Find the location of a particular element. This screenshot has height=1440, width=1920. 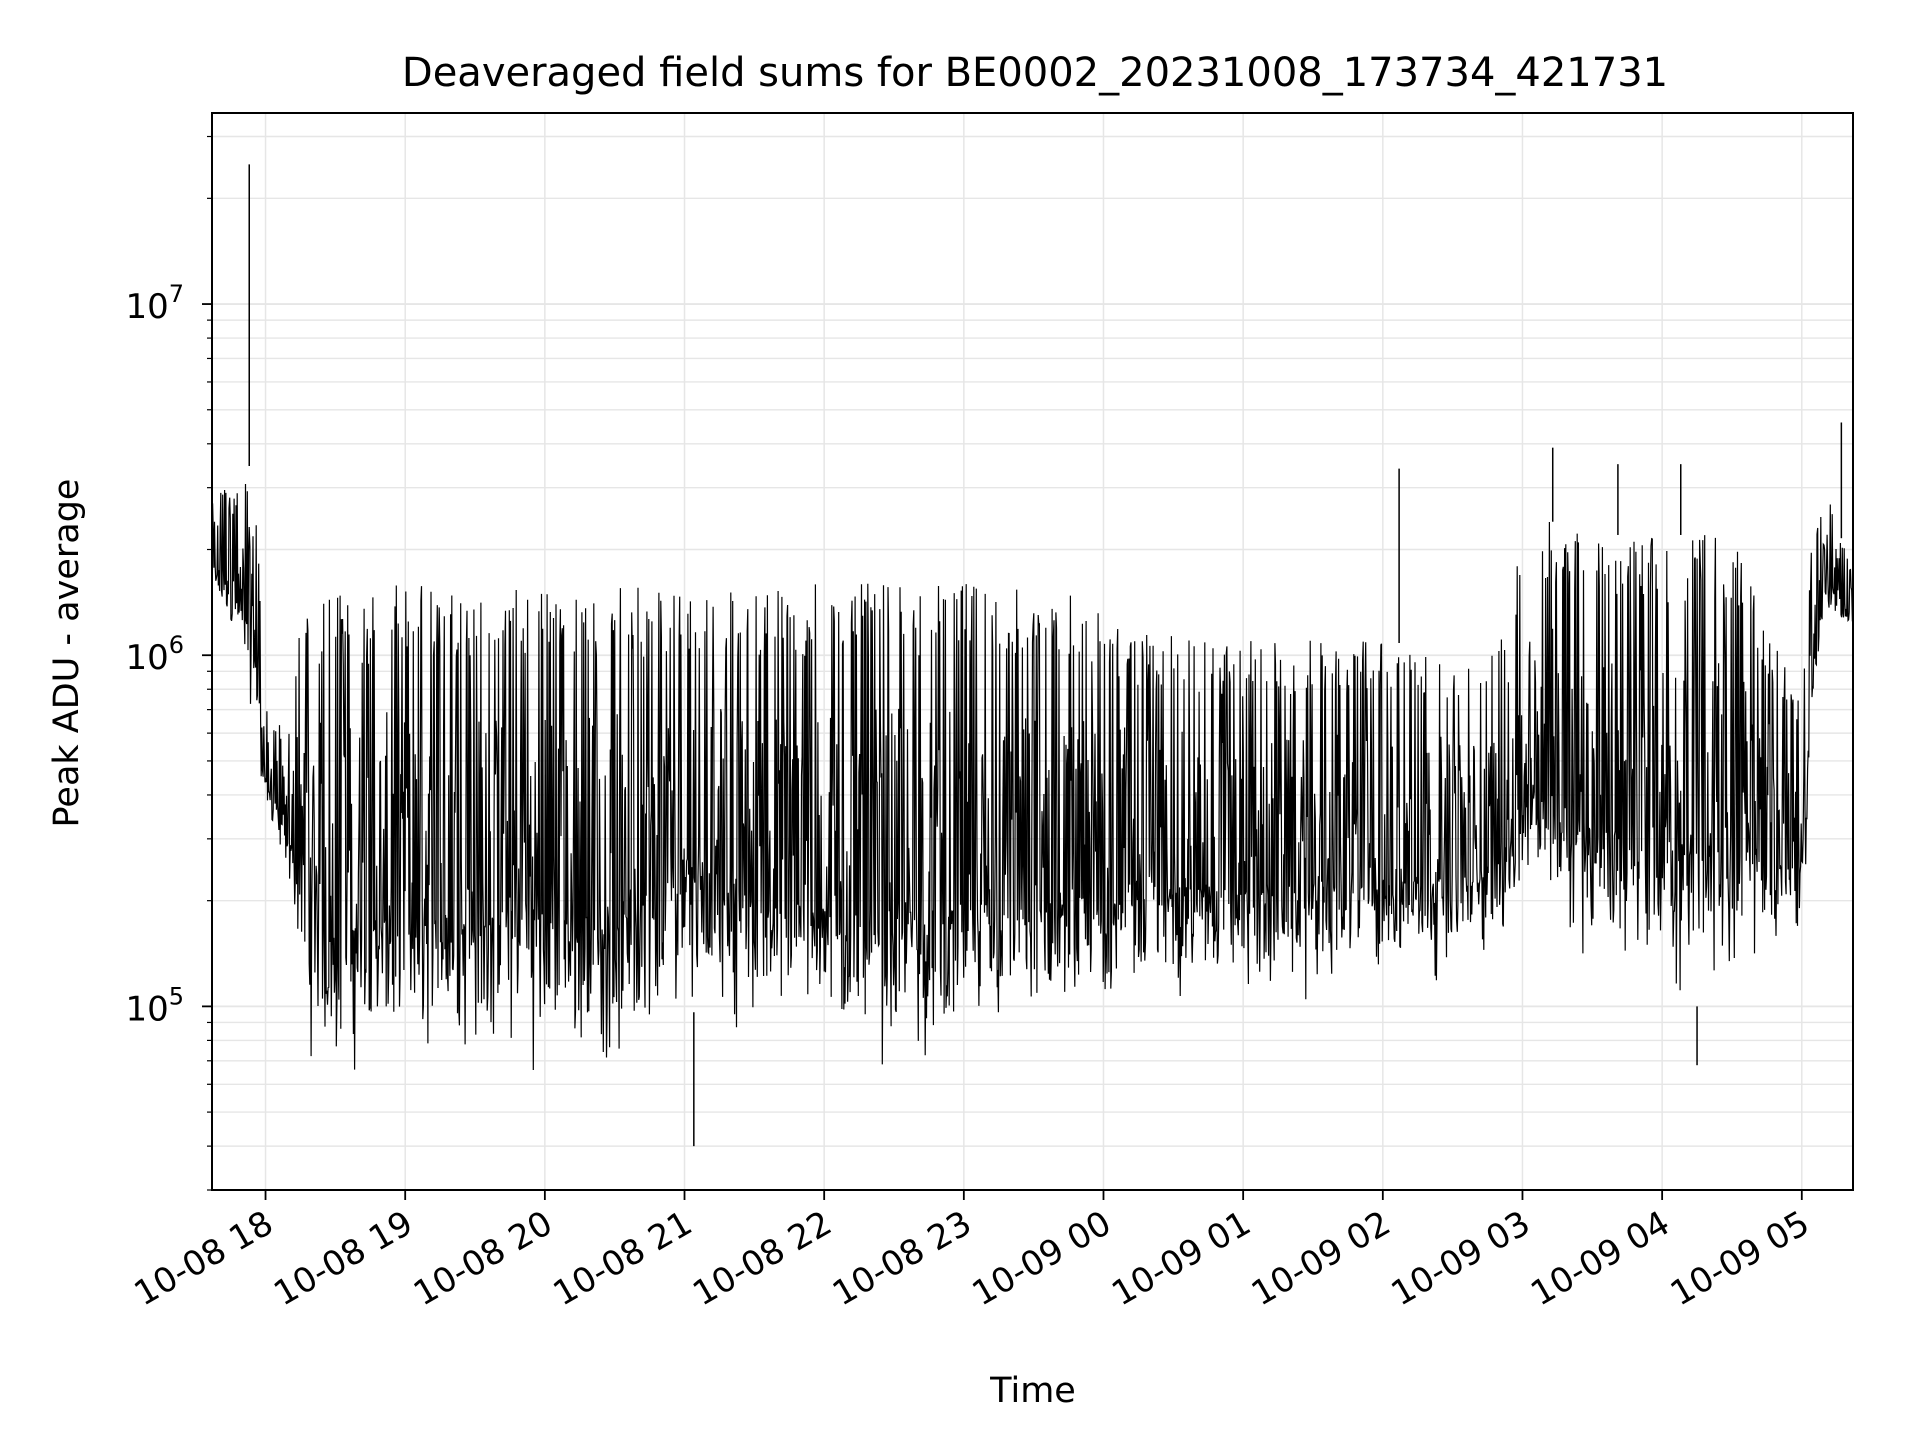

y-tick-label: 10⁶ is located at coordinates (154, 654).